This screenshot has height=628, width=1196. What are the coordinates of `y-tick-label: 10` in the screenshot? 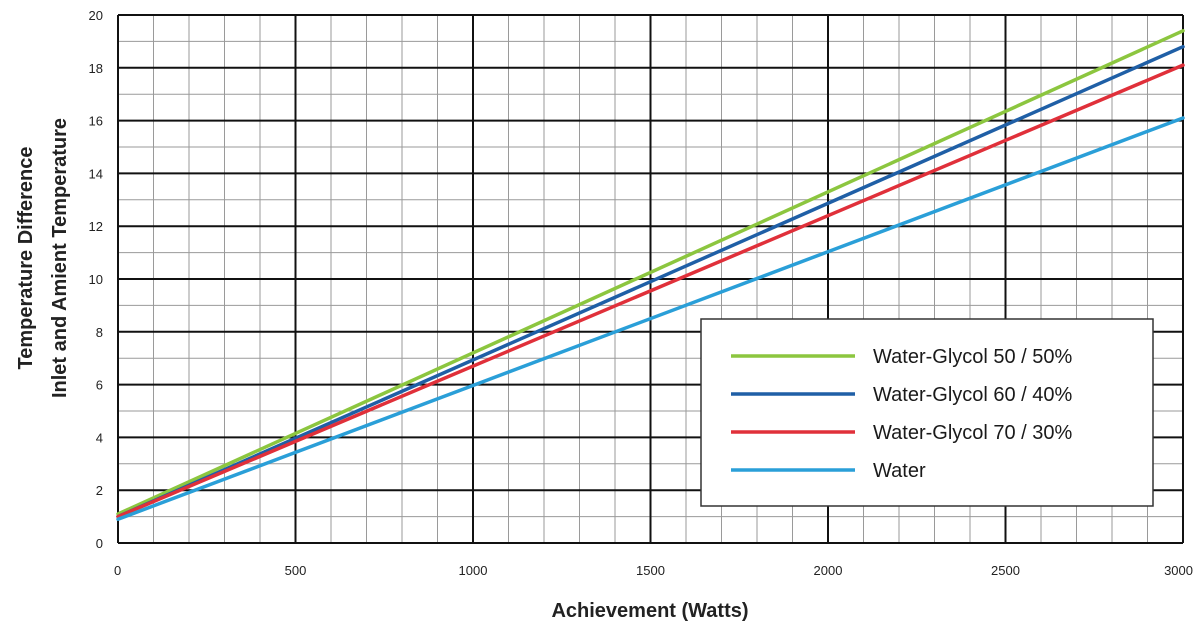 It's located at (96, 279).